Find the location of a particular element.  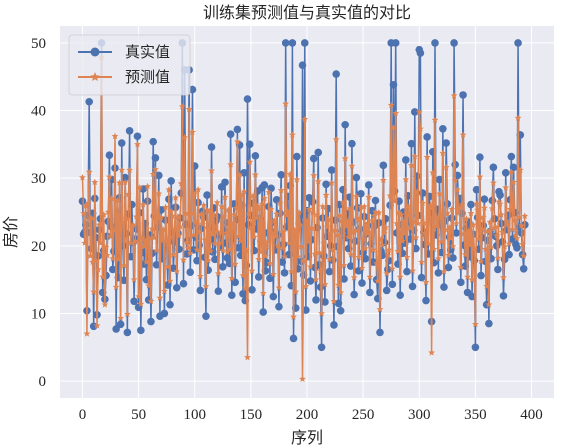

legend-label-true: 真实值 is located at coordinates (147, 52).